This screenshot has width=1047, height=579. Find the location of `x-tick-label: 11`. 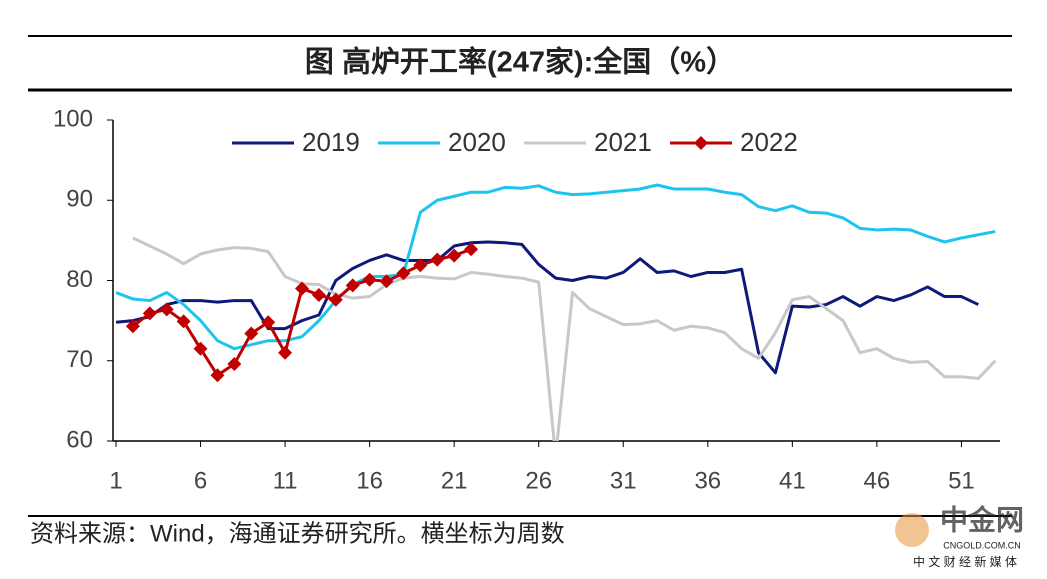

x-tick-label: 11 is located at coordinates (285, 480).